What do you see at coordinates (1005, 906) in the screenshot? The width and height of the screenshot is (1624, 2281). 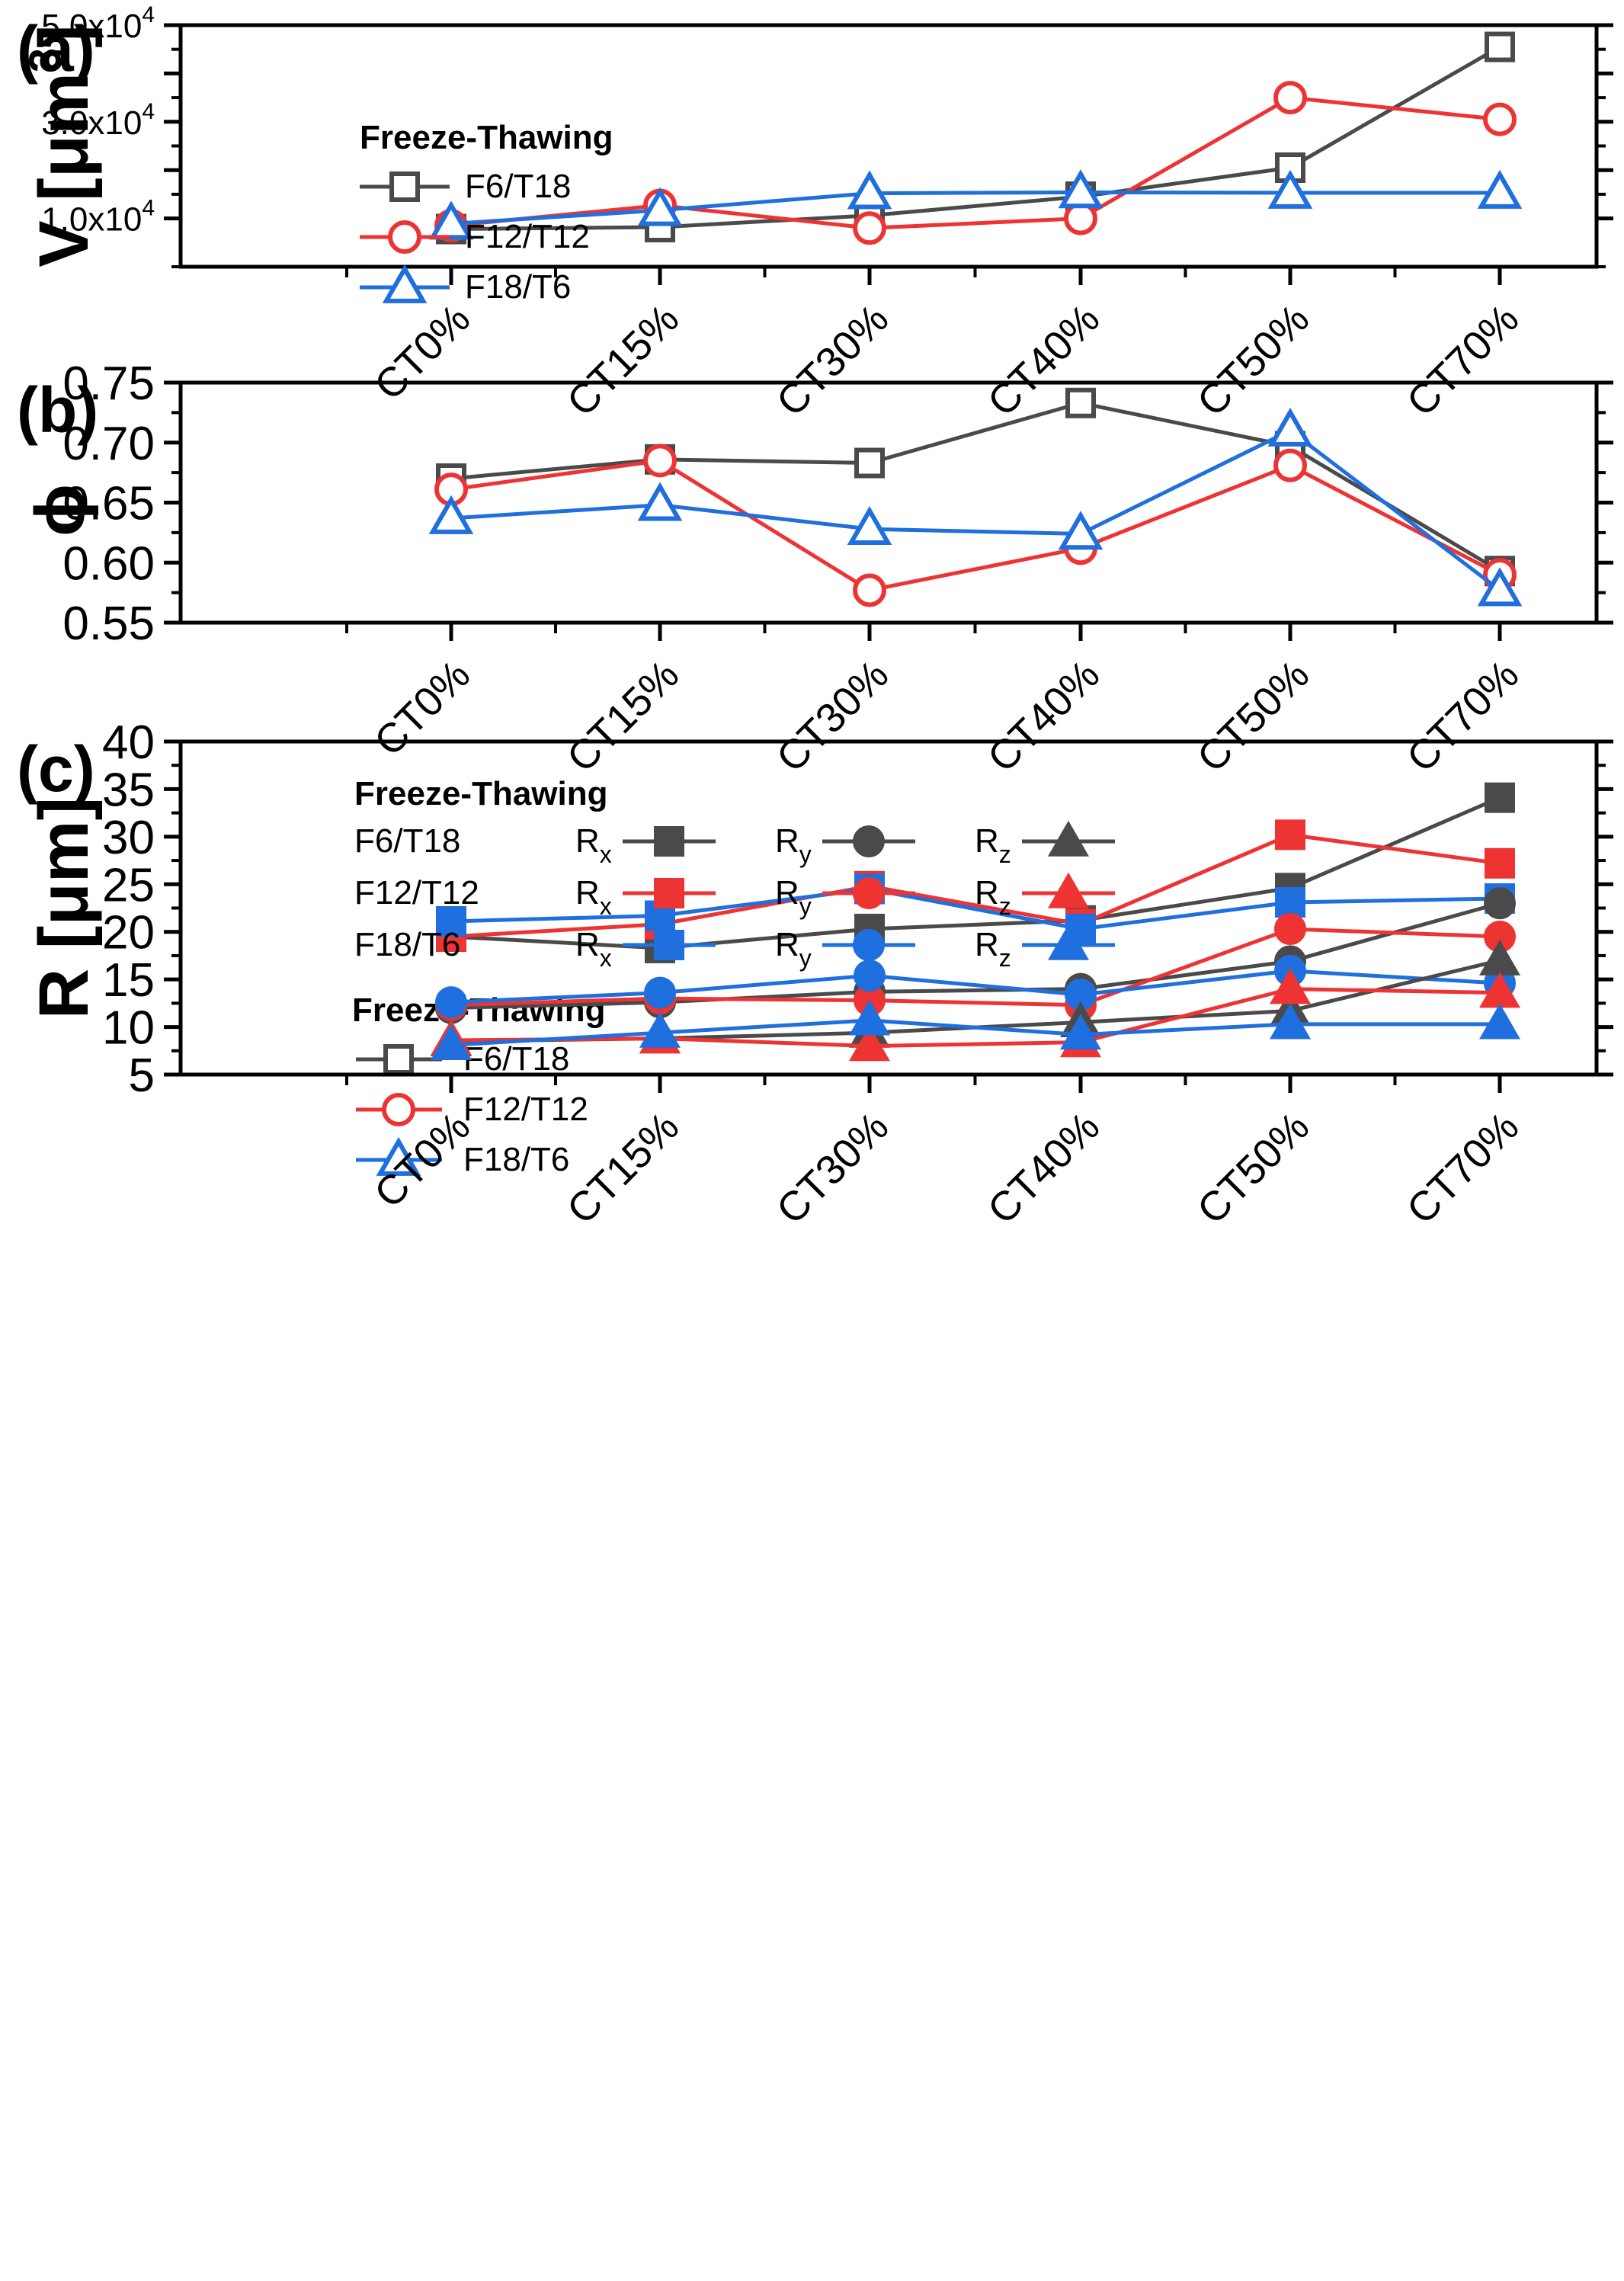 I see `legend-component-sub: z` at bounding box center [1005, 906].